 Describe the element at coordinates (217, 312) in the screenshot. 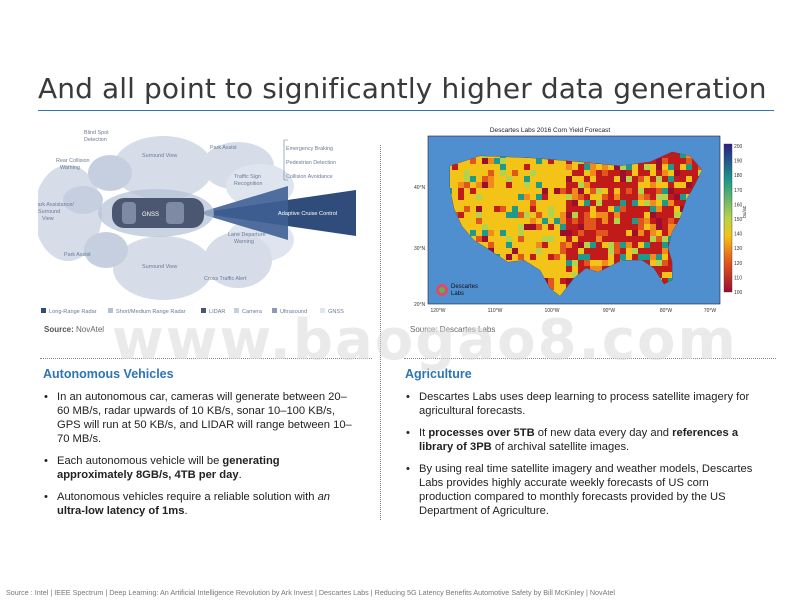

I see `legend-lidar: LIDAR` at that location.